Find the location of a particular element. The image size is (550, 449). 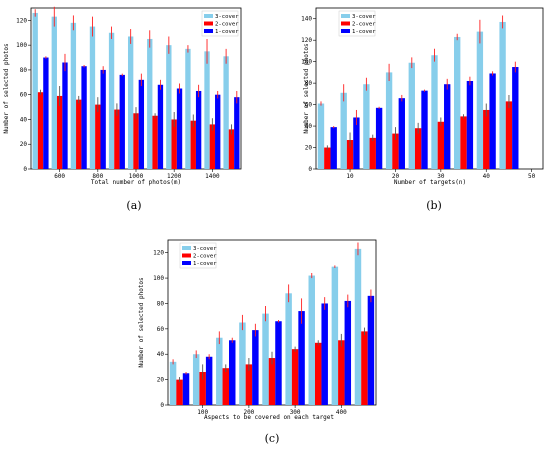

y-tick-label: 60 is located at coordinates (24, 95).